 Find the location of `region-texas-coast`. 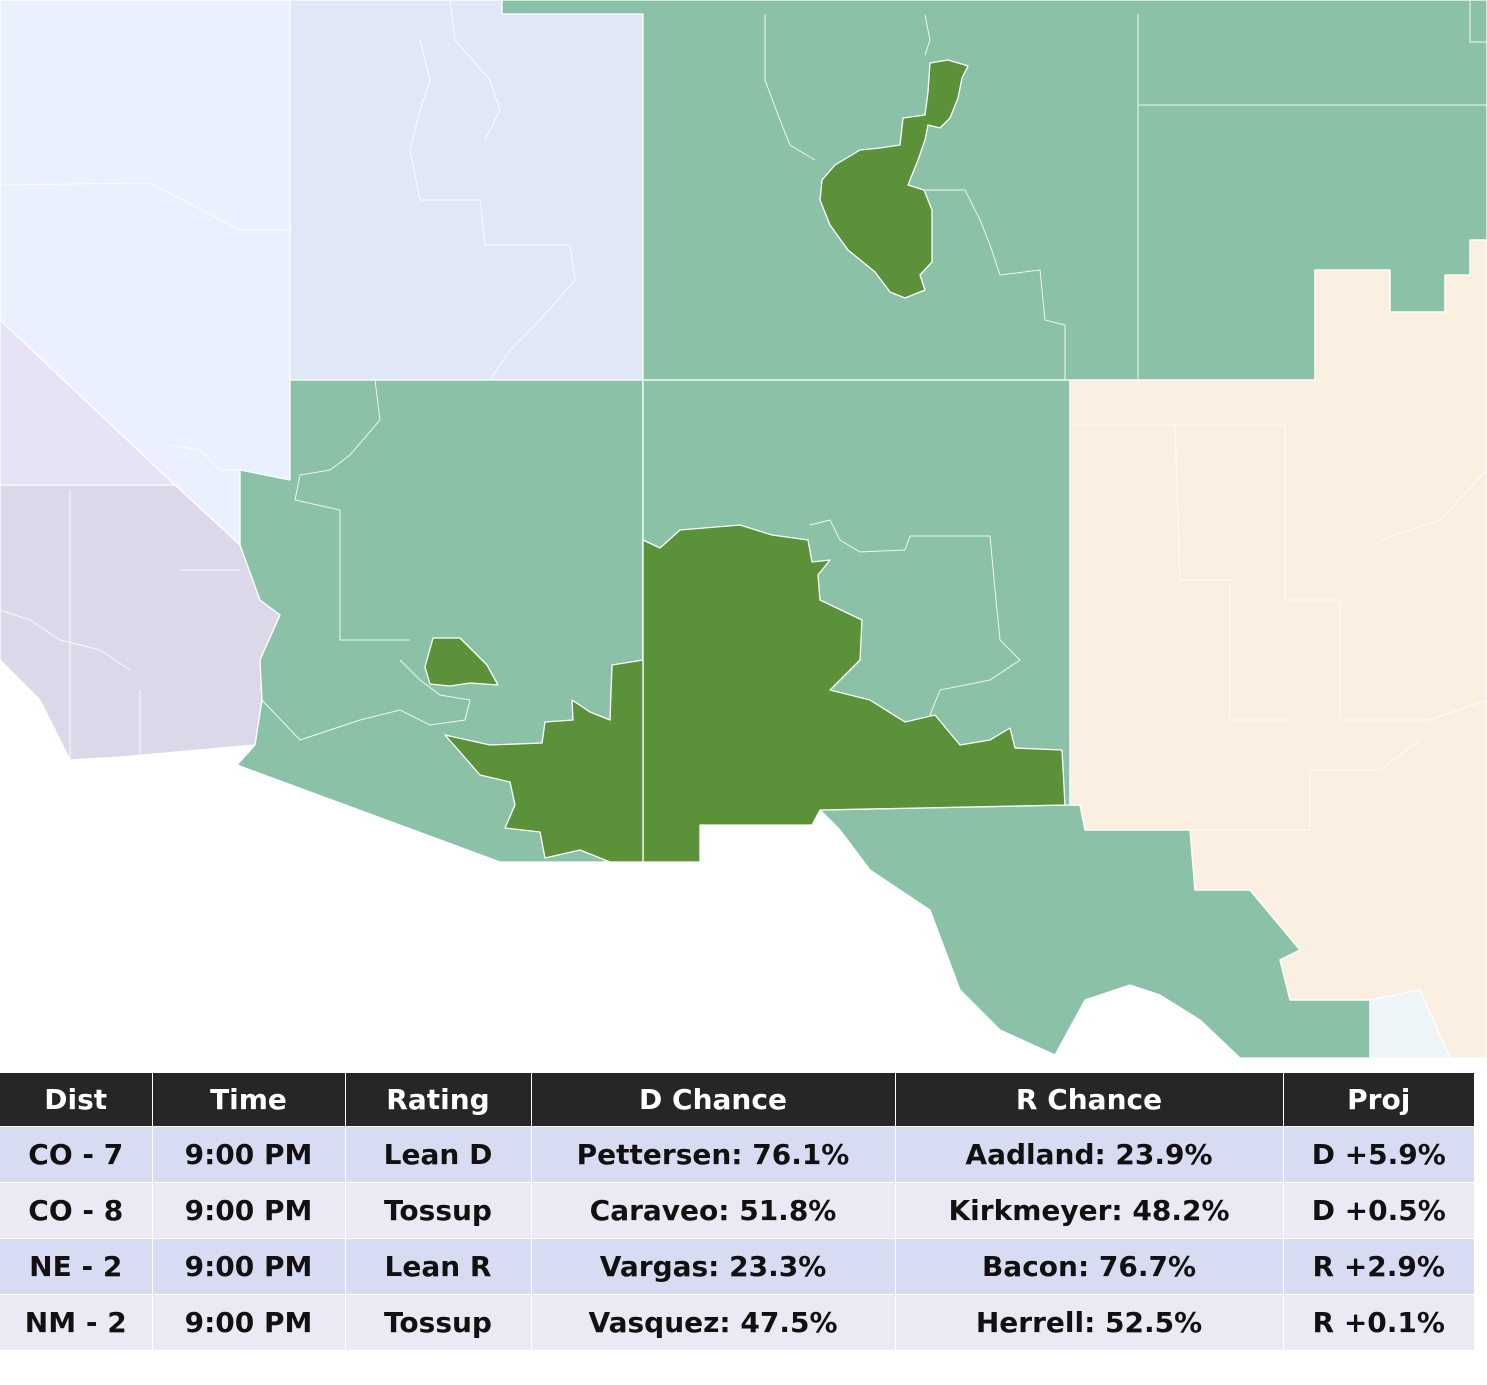

region-texas-coast is located at coordinates (1410, 1024).